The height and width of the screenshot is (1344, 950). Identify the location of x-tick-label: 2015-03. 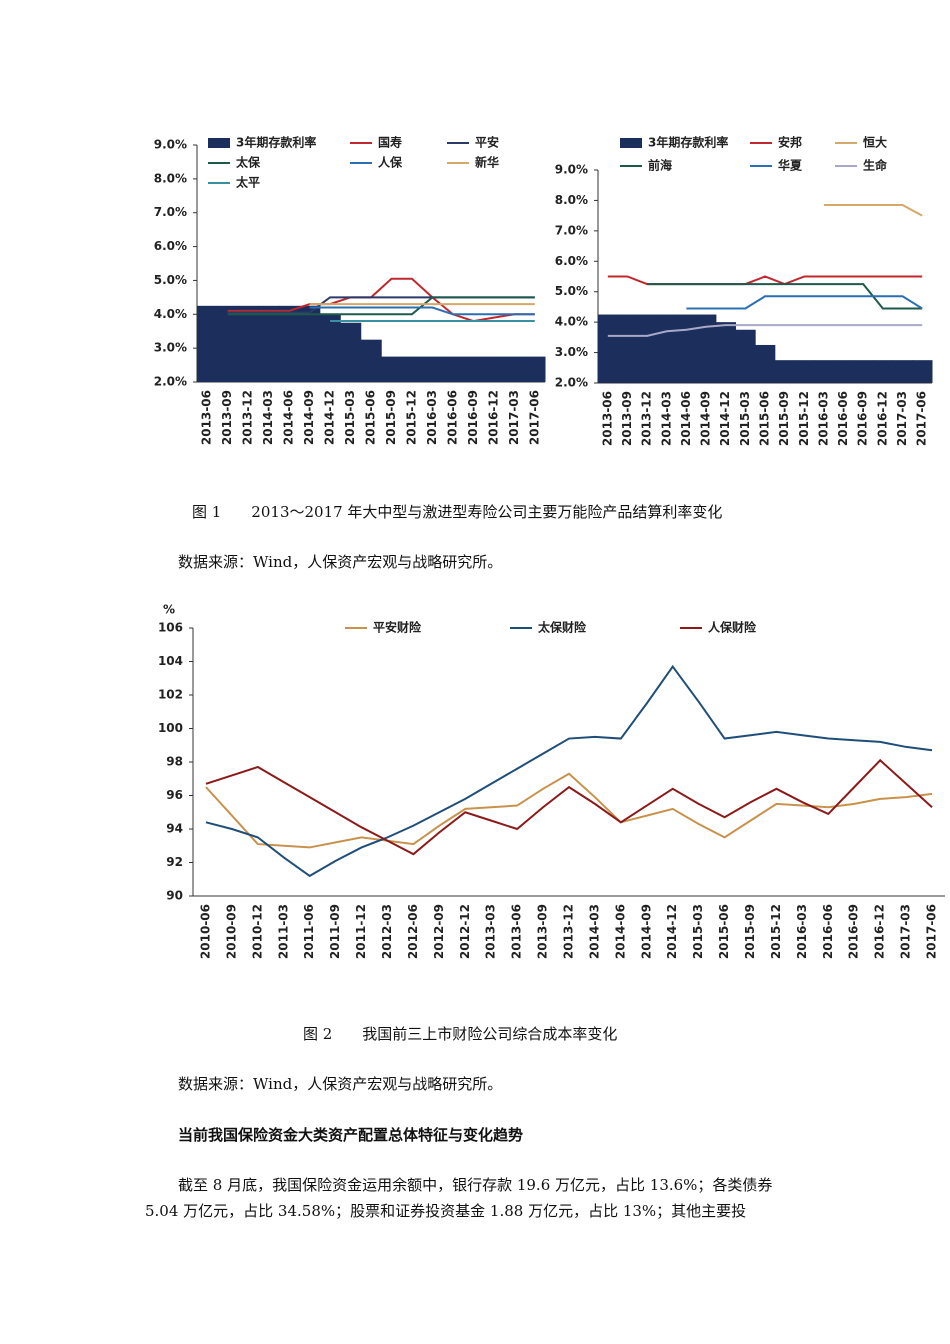
(745, 418).